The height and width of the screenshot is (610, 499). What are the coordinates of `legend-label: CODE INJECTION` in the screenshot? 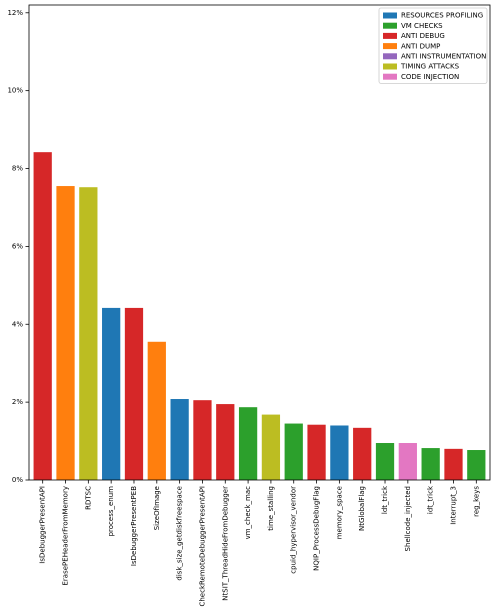 It's located at (430, 77).